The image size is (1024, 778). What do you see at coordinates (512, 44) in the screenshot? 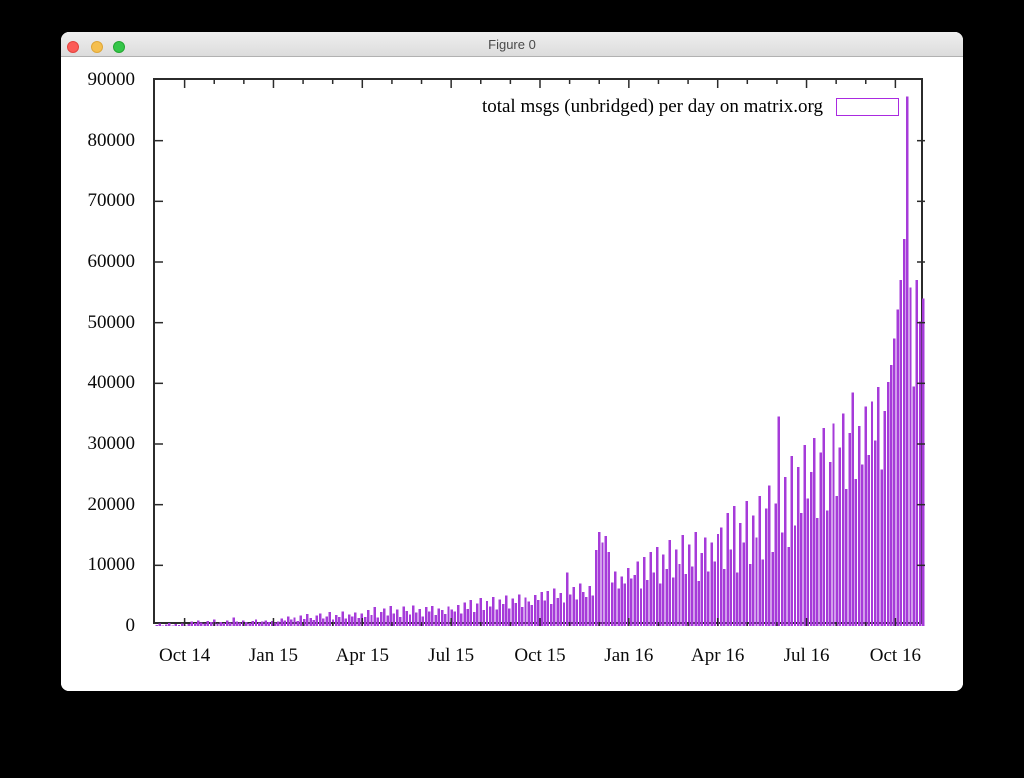
I see `window-title: Figure 0` at bounding box center [512, 44].